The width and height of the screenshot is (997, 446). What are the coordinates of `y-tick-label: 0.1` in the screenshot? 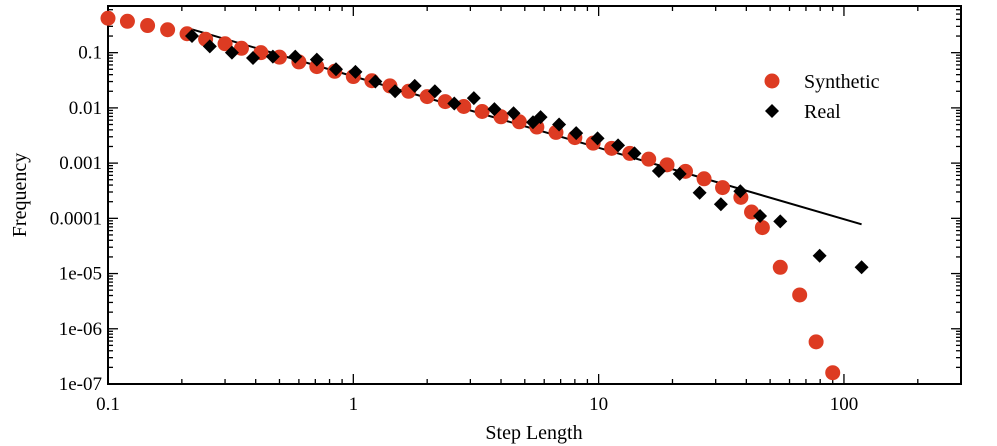 It's located at (90, 53).